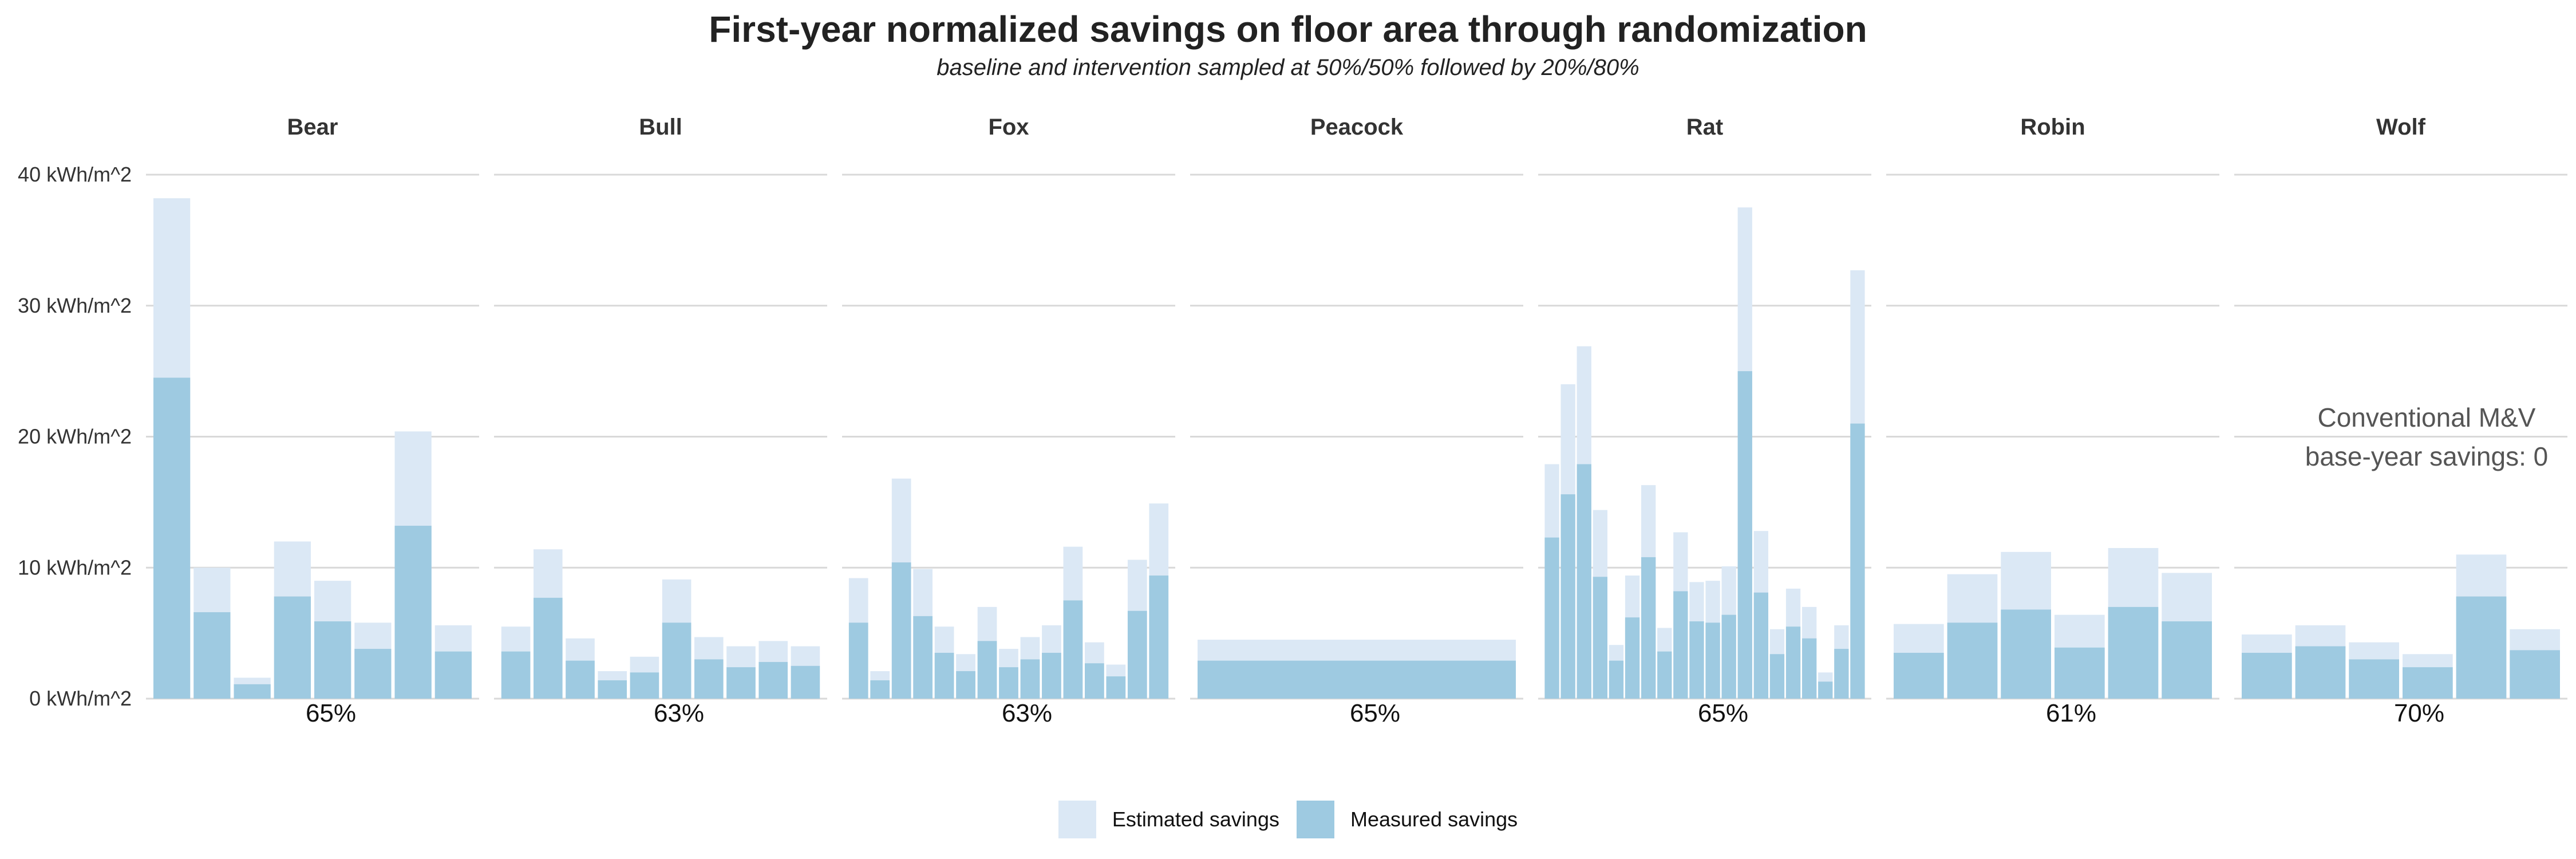 The image size is (2576, 859). Describe the element at coordinates (2426, 456) in the screenshot. I see `annotation-text: base-year savings: 0` at that location.